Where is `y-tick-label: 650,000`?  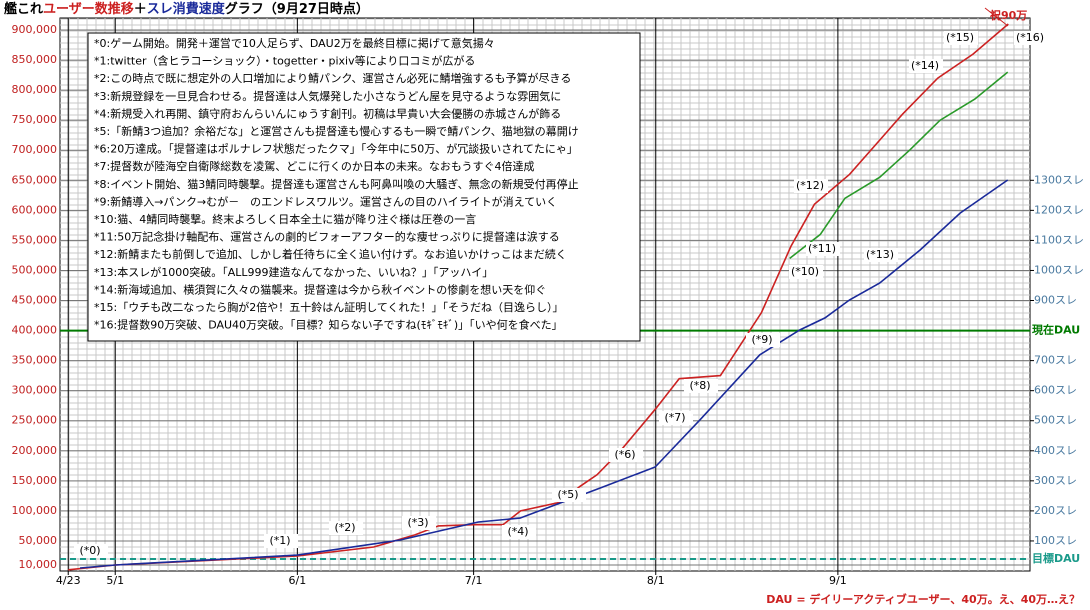
y-tick-label: 650,000 is located at coordinates (35, 179).